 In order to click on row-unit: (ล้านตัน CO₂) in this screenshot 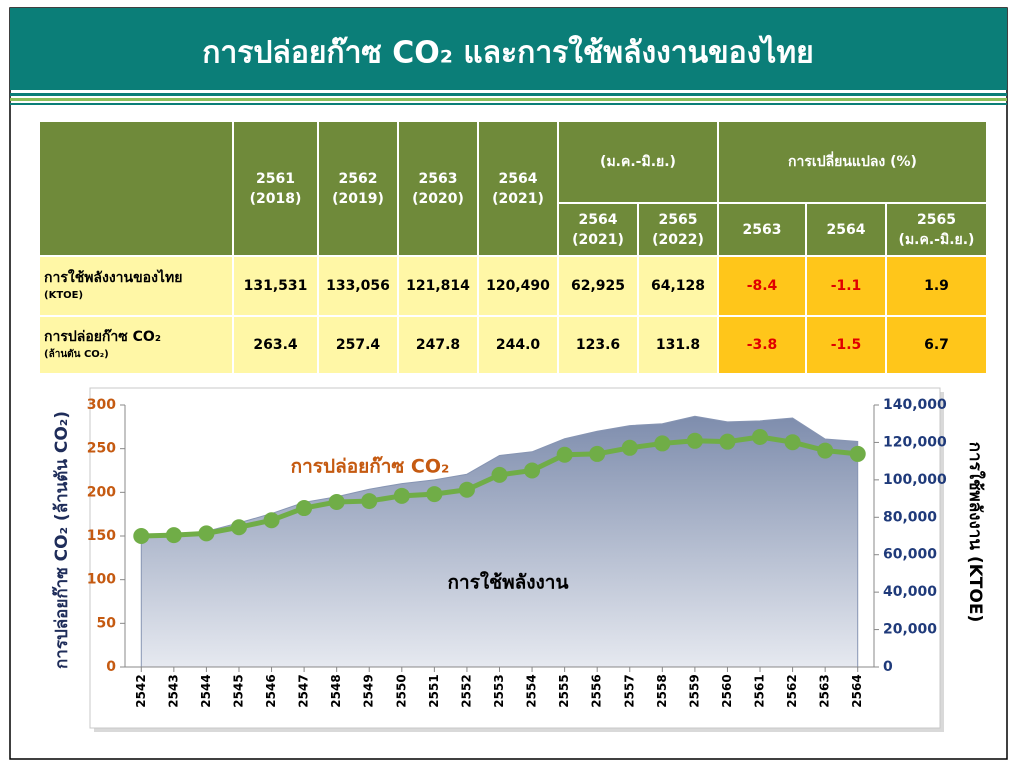, I will do `click(76, 354)`.